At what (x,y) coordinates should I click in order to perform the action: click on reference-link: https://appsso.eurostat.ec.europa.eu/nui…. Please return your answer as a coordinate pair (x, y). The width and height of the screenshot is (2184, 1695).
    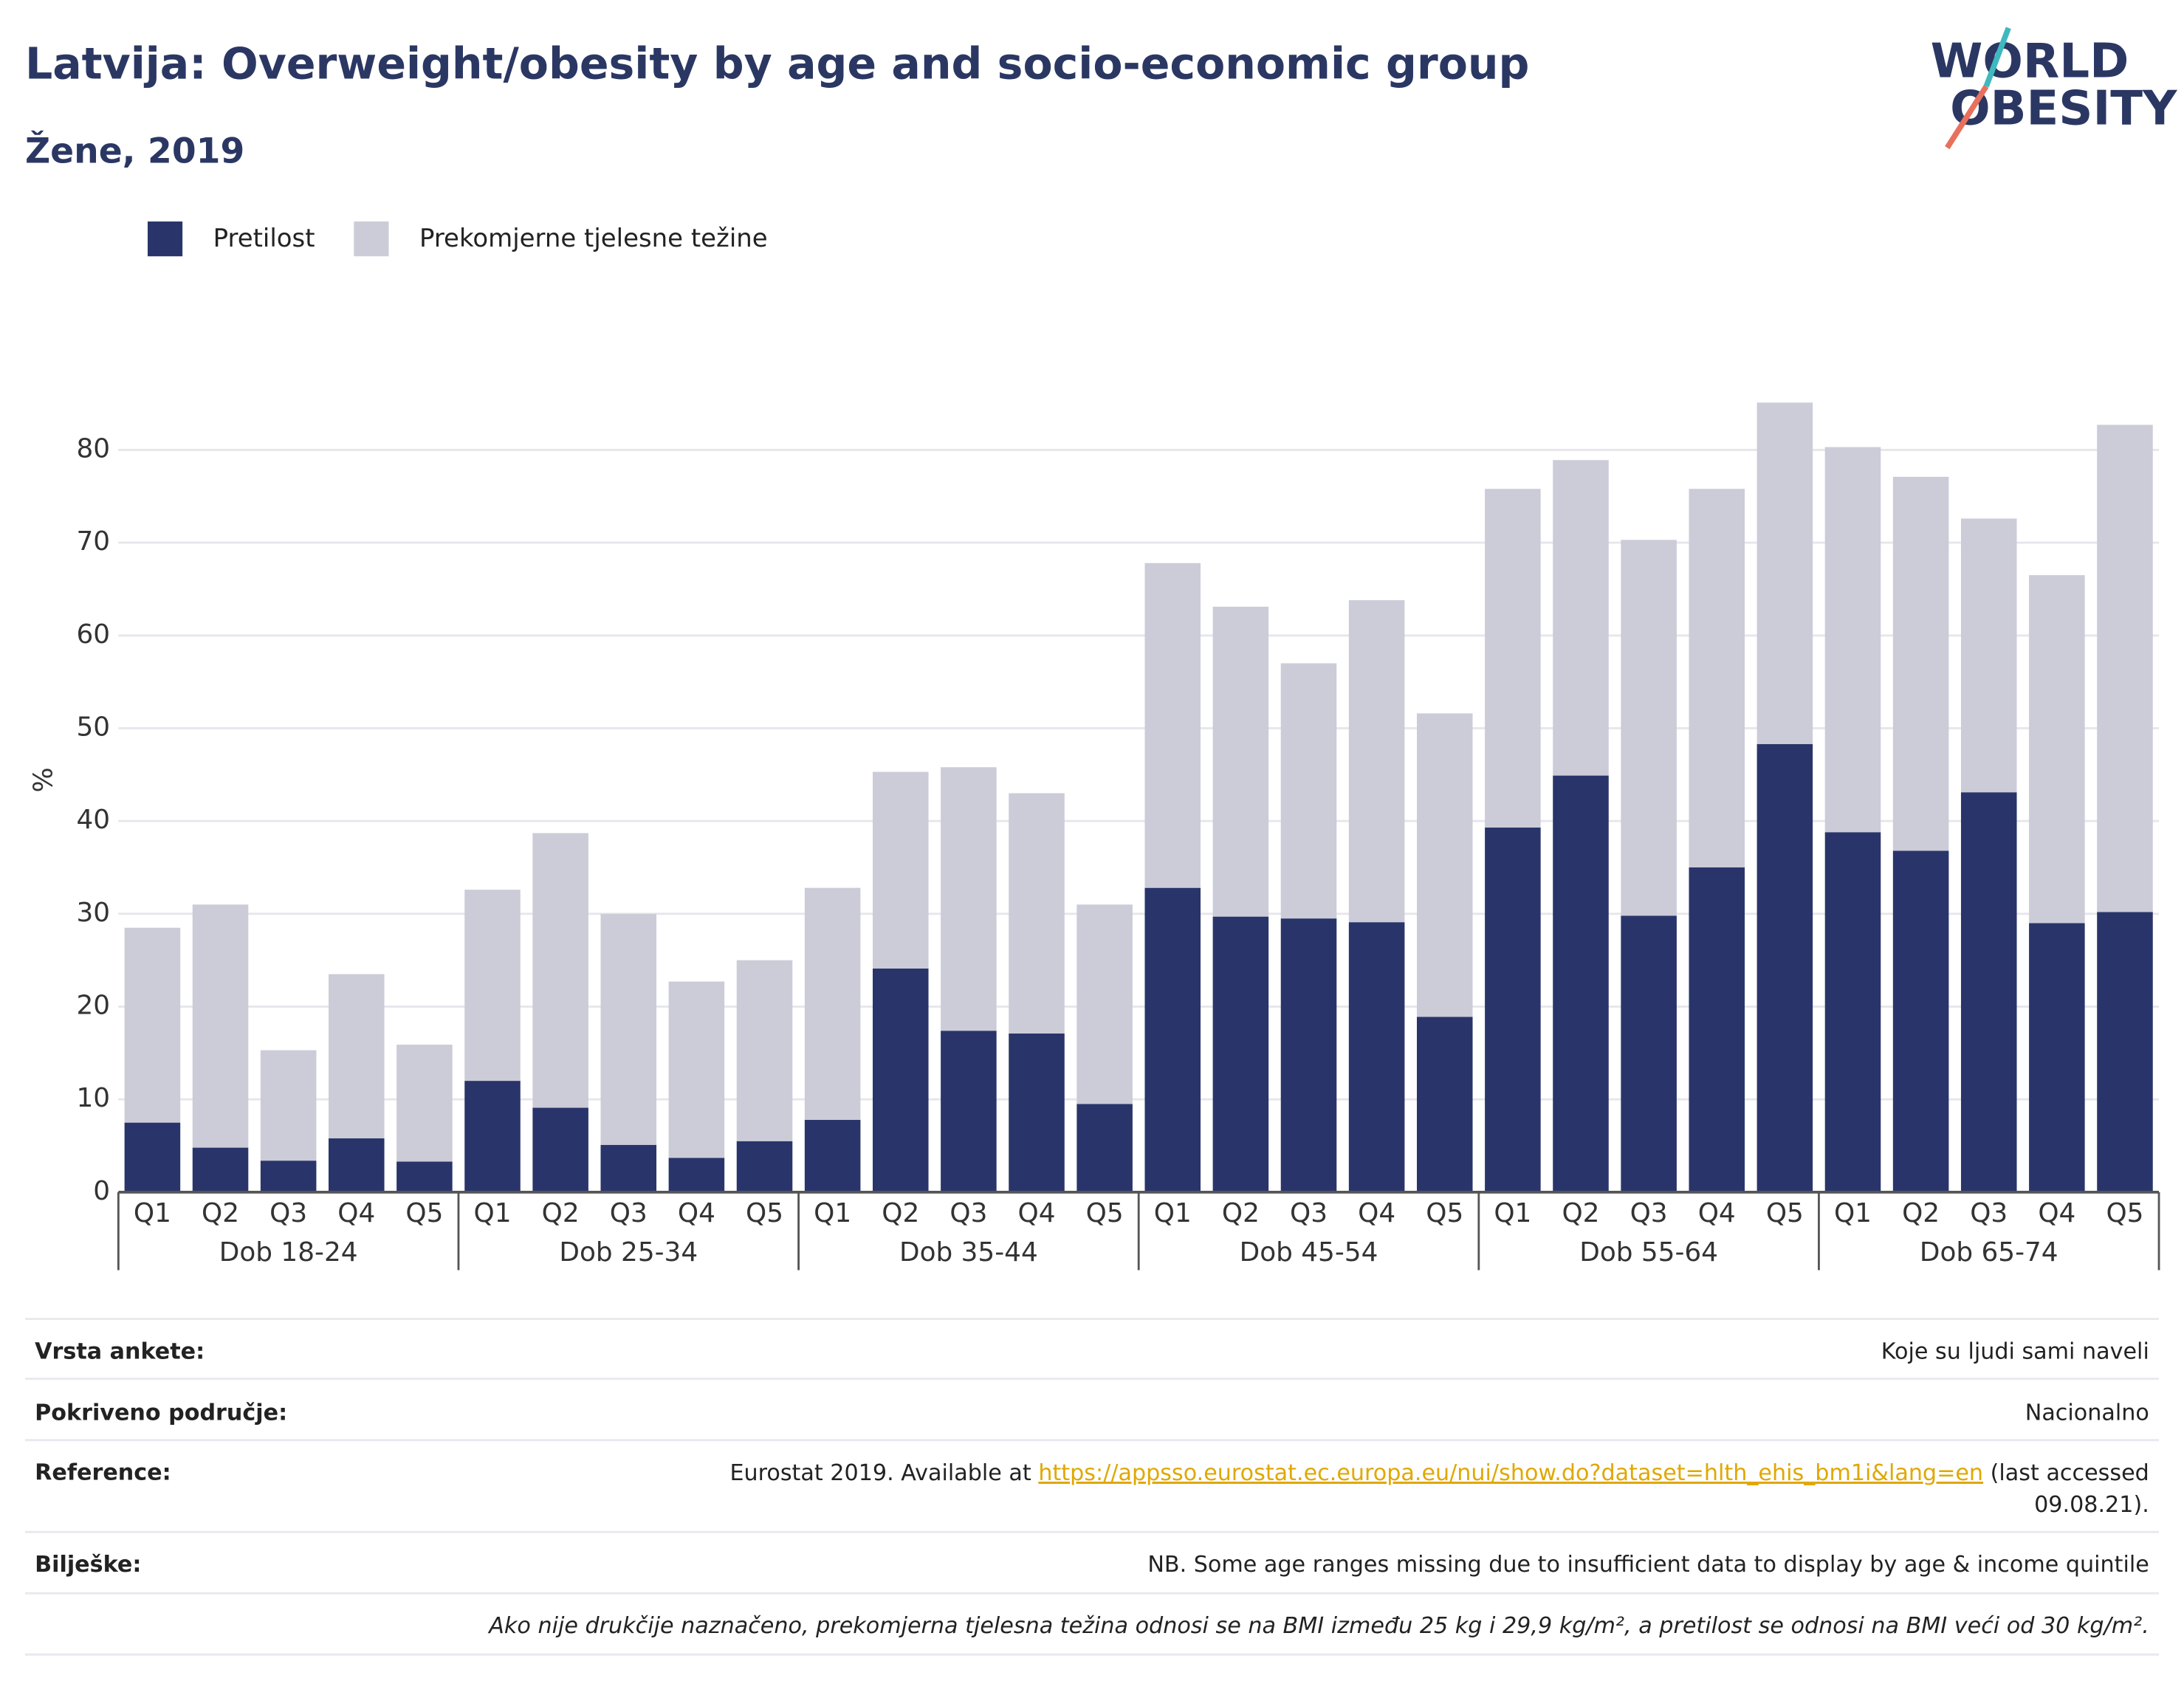
    Looking at the image, I should click on (1511, 1472).